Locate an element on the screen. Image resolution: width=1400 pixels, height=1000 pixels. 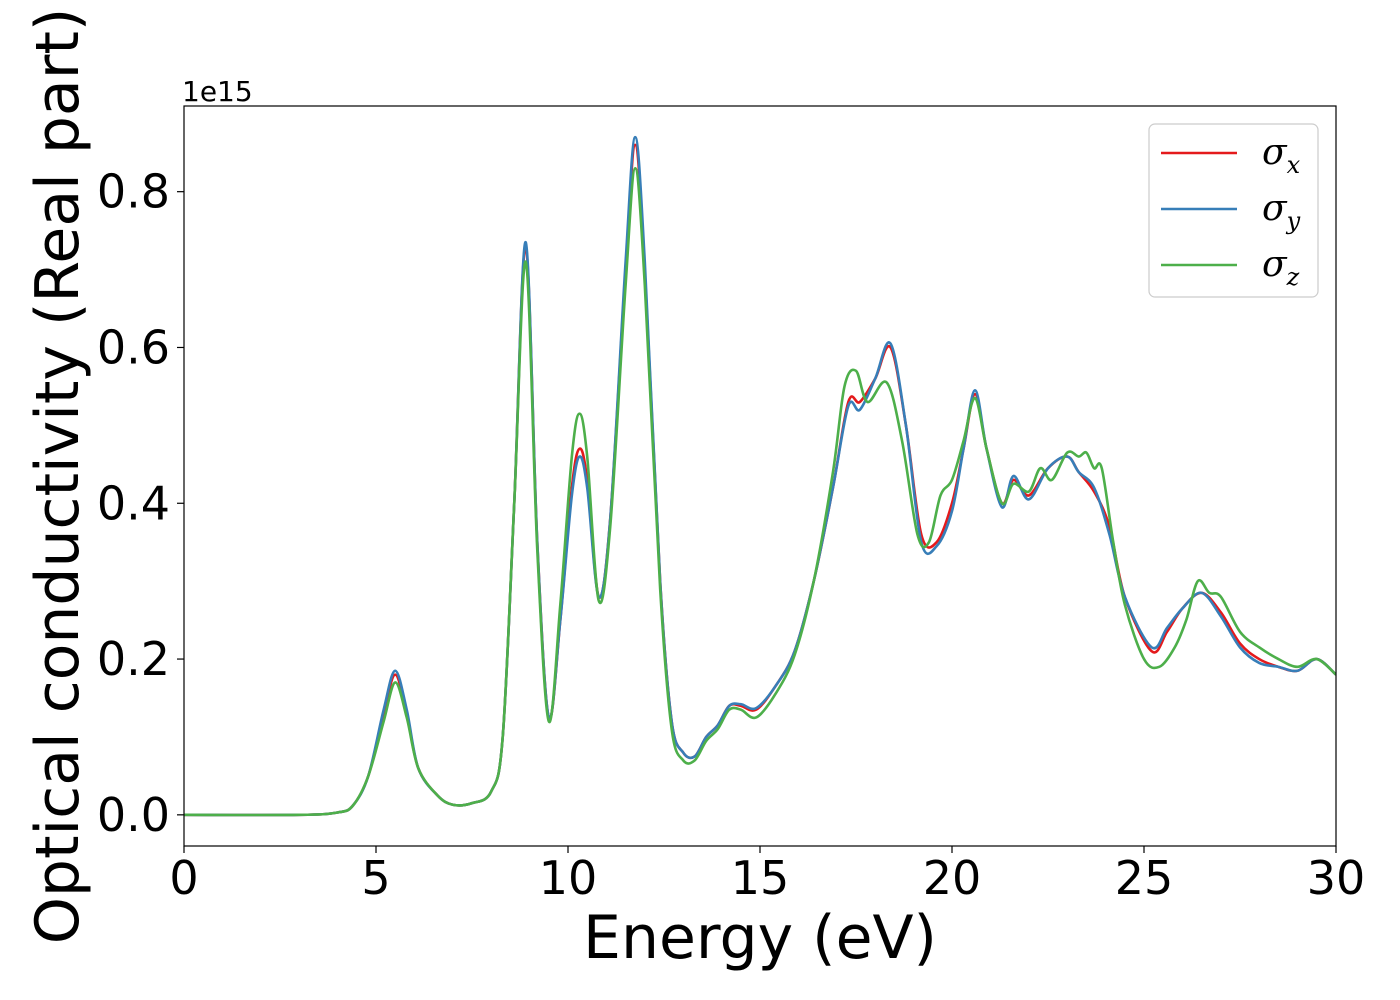
y-tick-label: 0.0 is located at coordinates (133, 815).